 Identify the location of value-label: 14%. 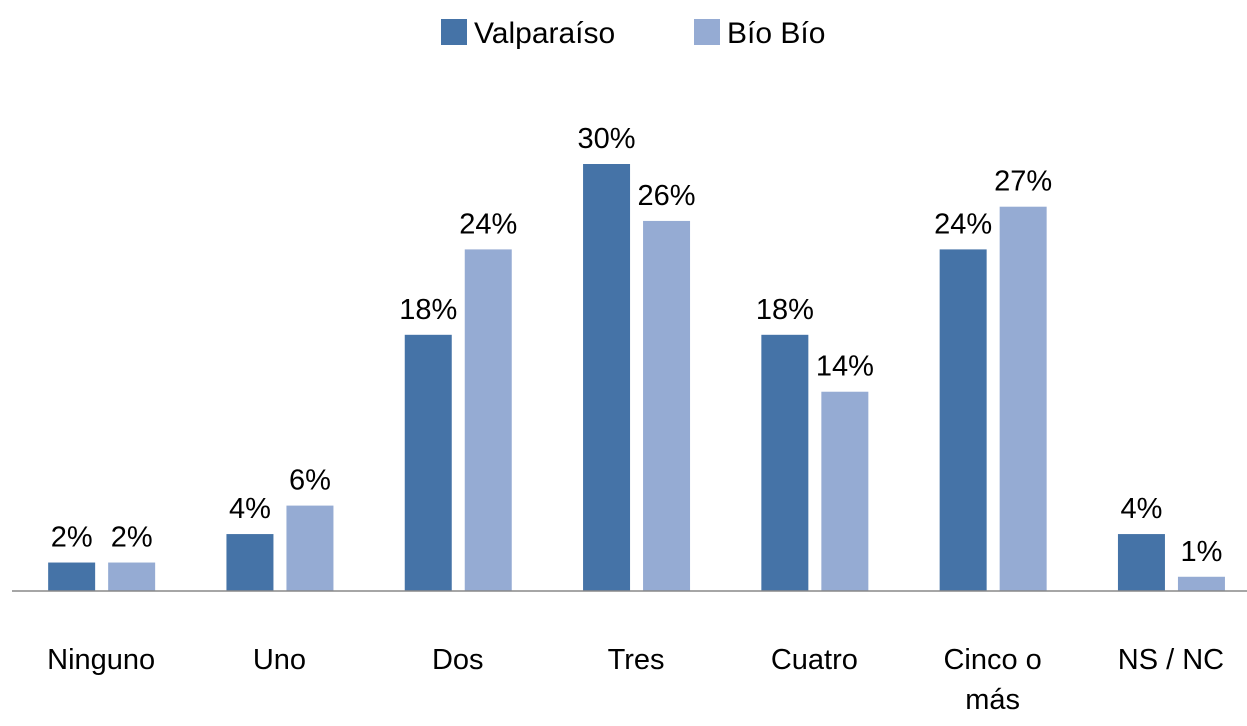
(845, 367).